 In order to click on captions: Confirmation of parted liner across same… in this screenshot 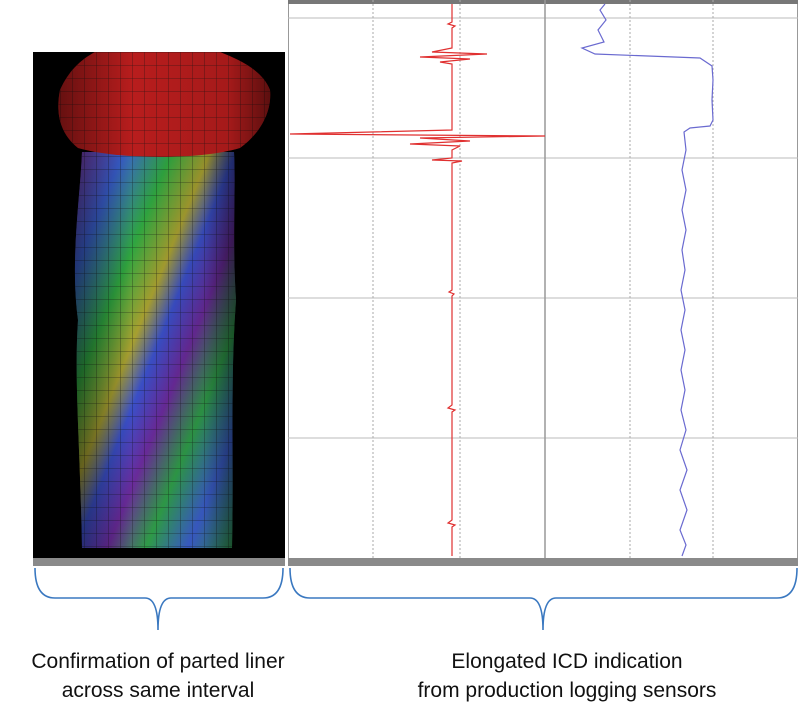, I will do `click(373, 676)`.